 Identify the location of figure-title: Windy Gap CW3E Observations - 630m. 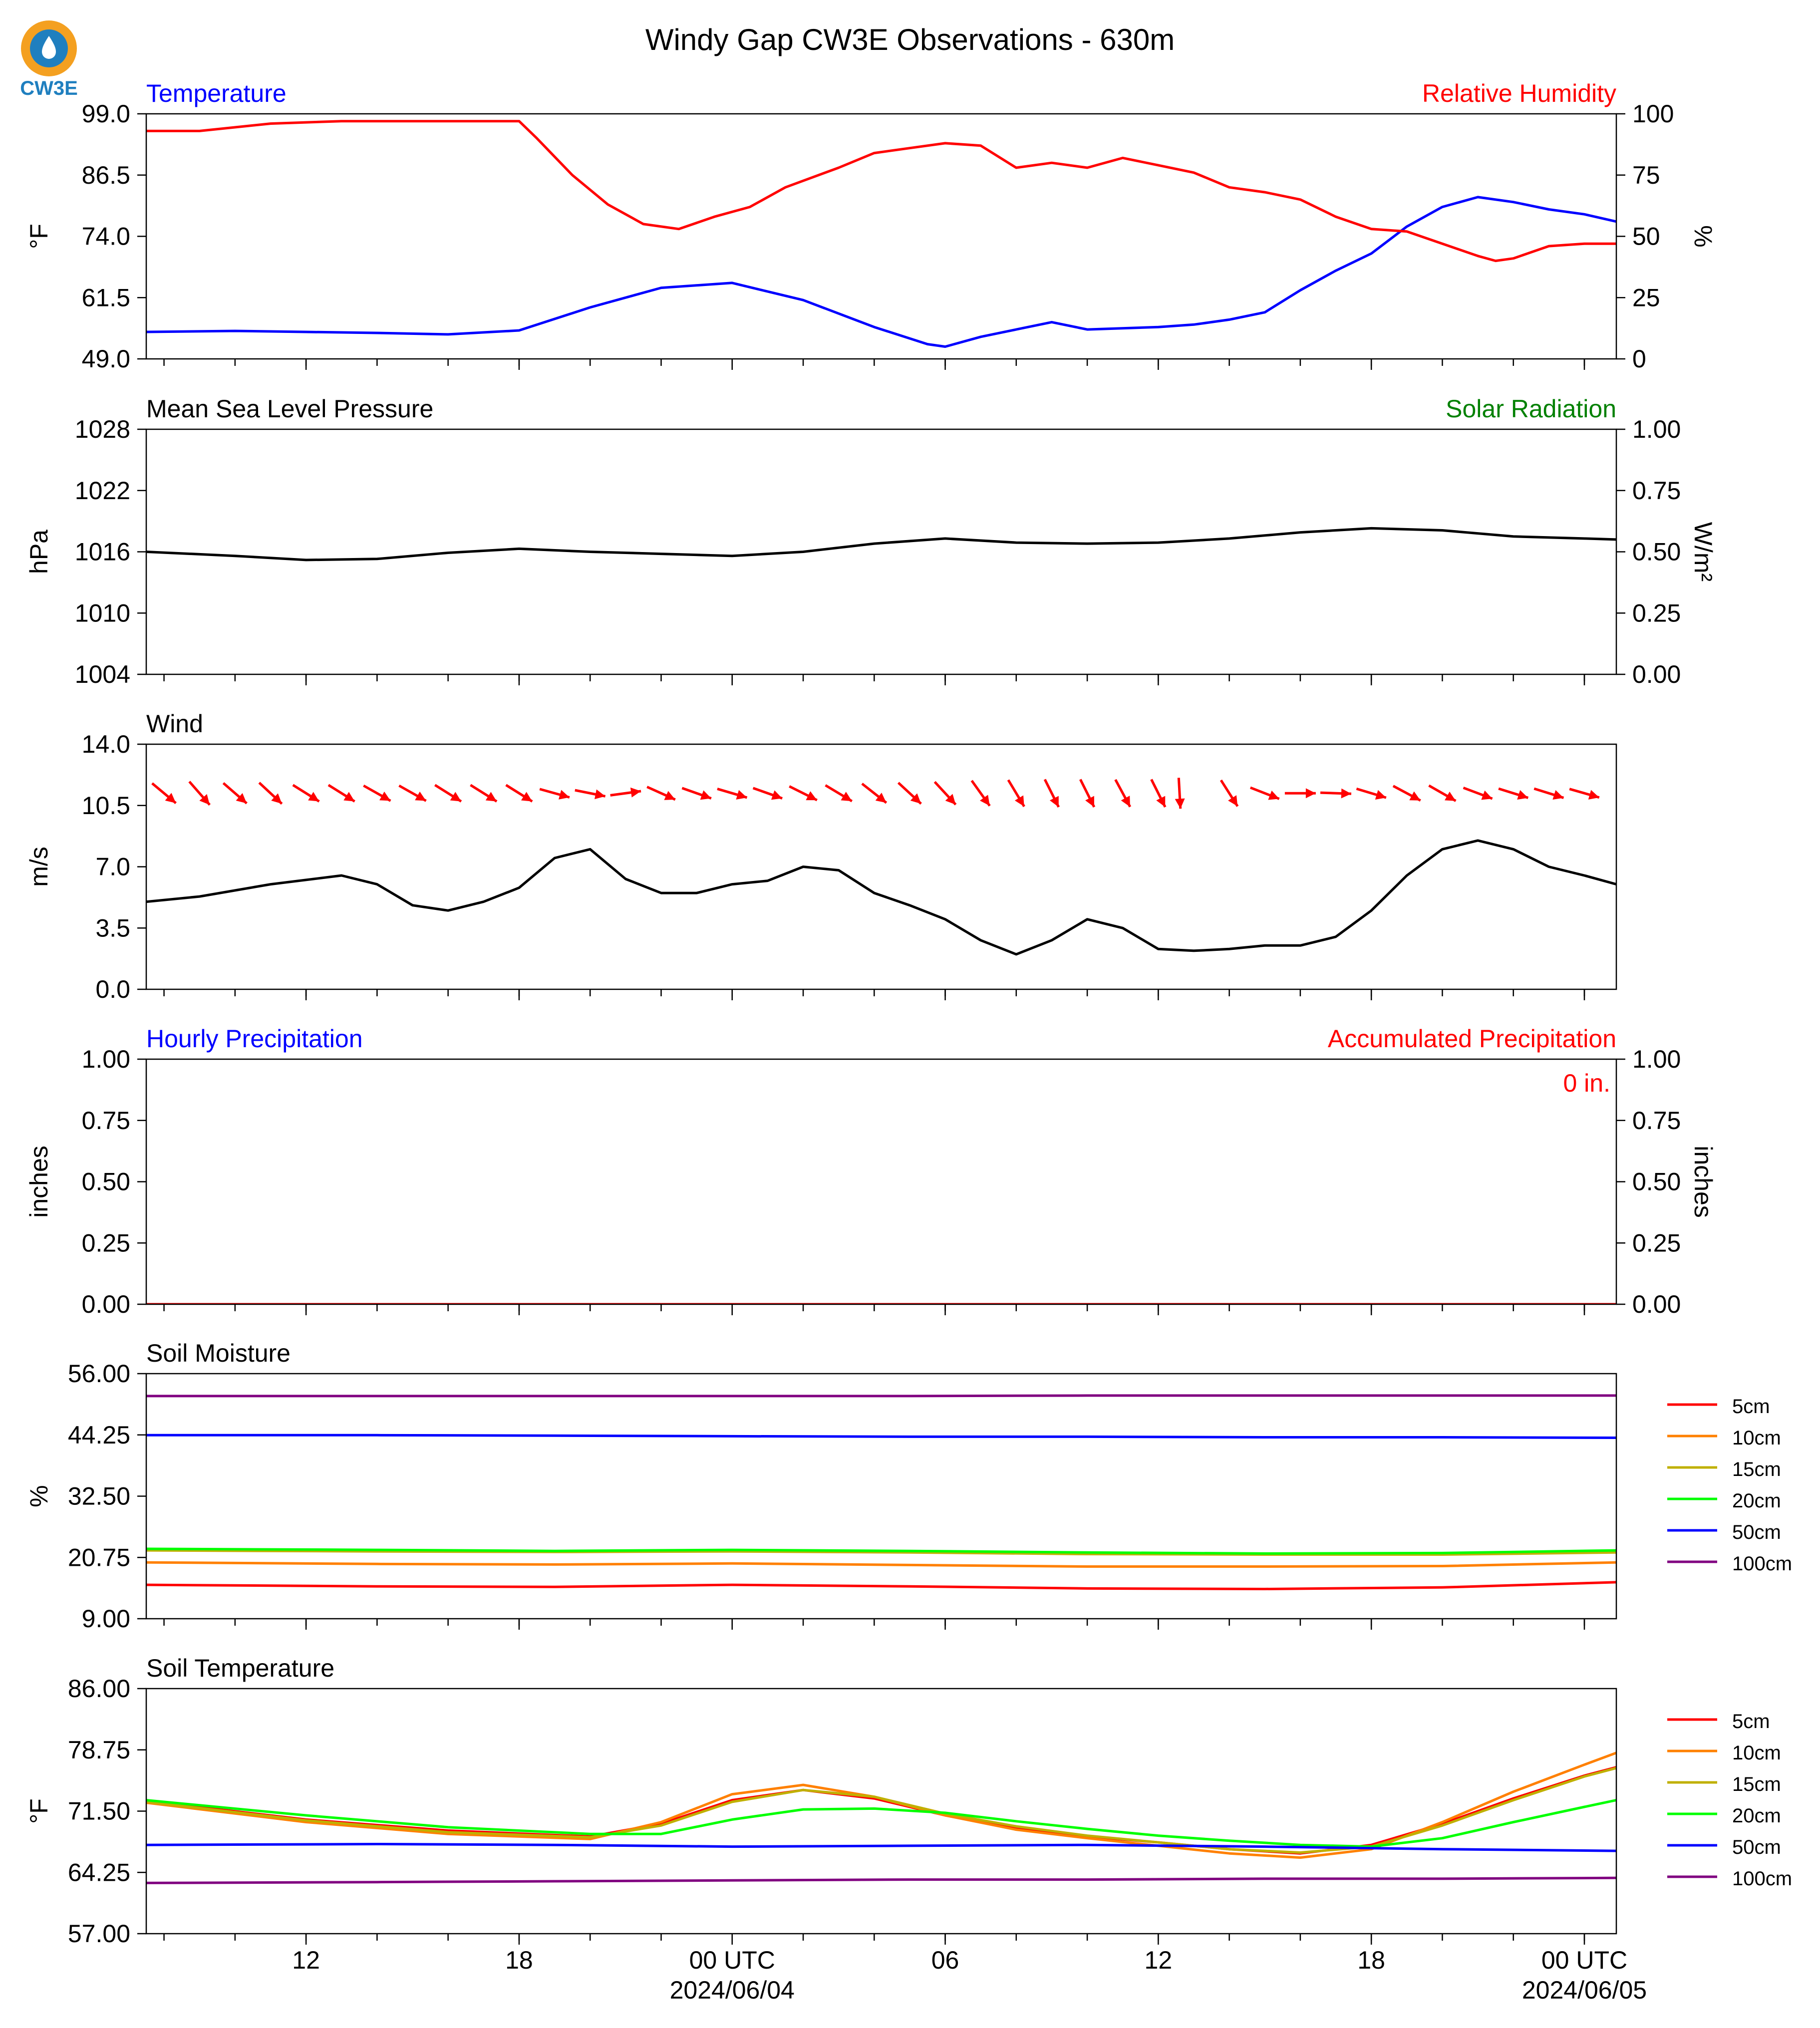
(910, 39).